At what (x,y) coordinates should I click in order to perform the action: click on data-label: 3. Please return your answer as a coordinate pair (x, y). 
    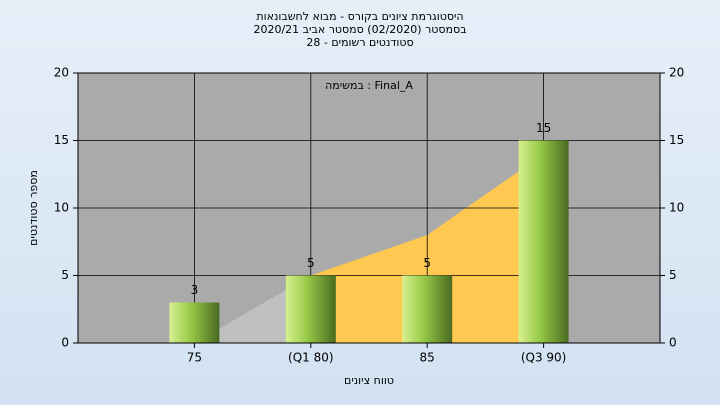
    Looking at the image, I should click on (195, 290).